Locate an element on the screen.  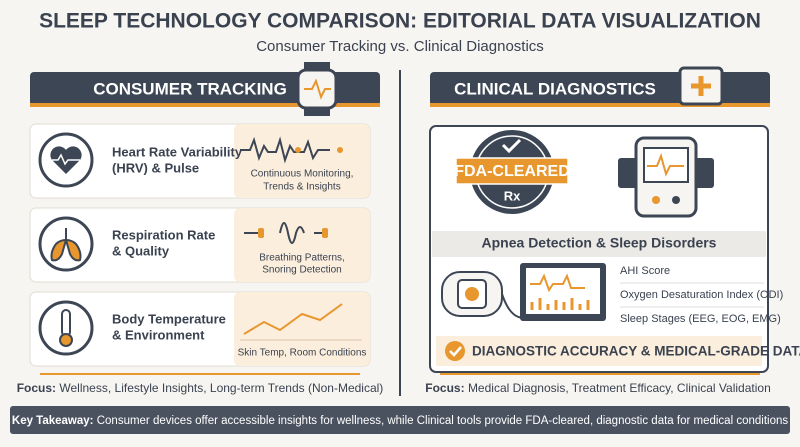
medical-icon is located at coordinates (701, 86).